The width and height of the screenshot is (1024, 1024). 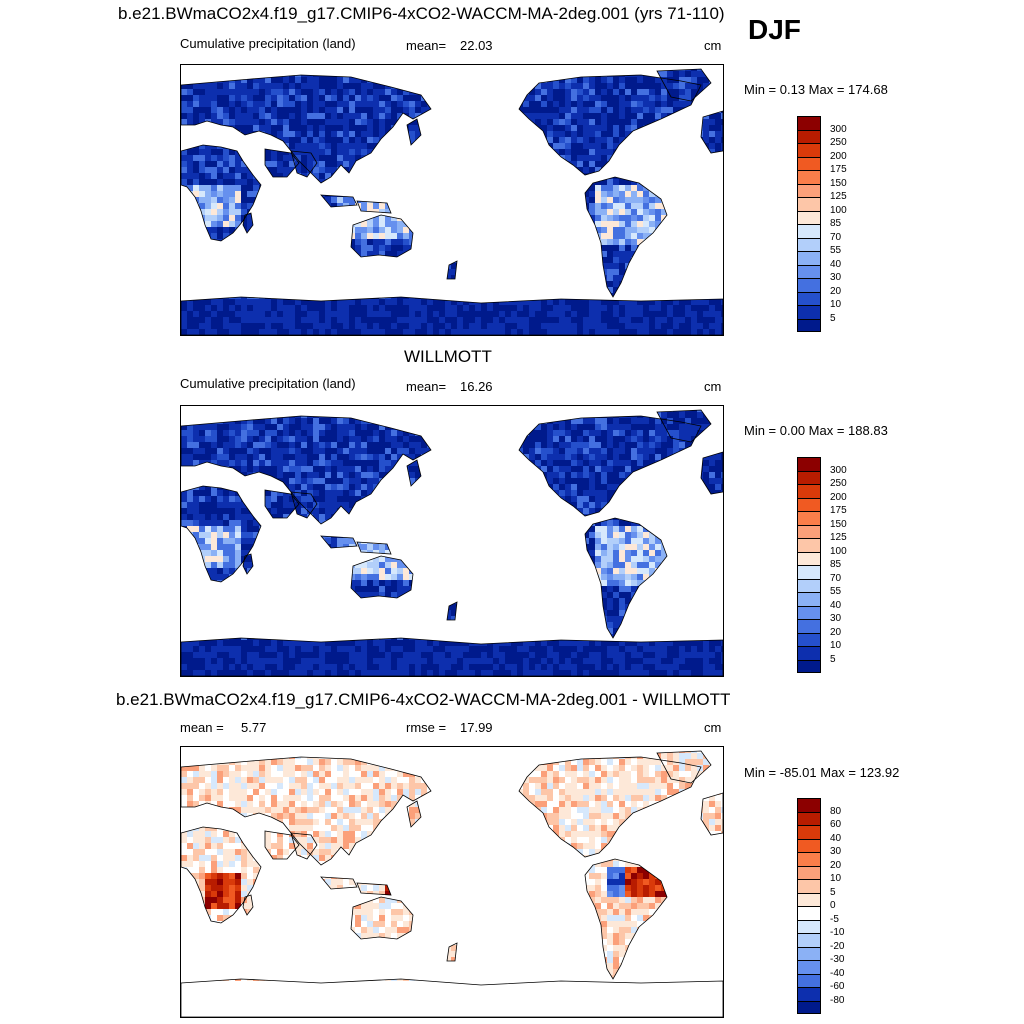 I want to click on colorbar-label: 0, so click(x=833, y=905).